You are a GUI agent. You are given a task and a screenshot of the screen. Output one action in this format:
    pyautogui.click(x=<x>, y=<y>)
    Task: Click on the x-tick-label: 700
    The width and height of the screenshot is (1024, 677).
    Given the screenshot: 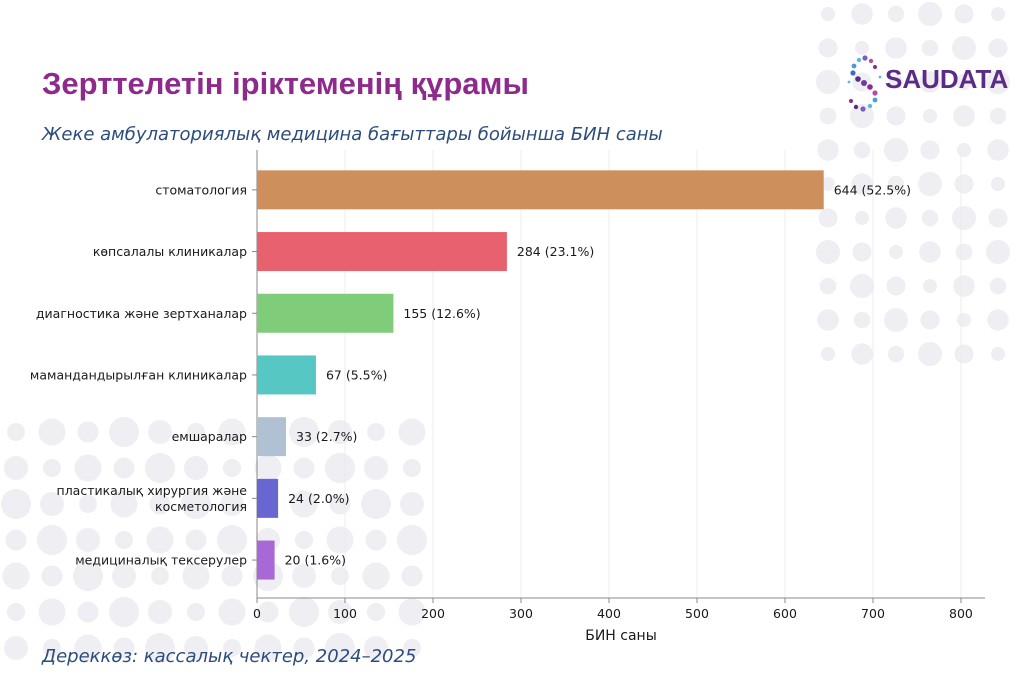 What is the action you would take?
    pyautogui.click(x=873, y=613)
    